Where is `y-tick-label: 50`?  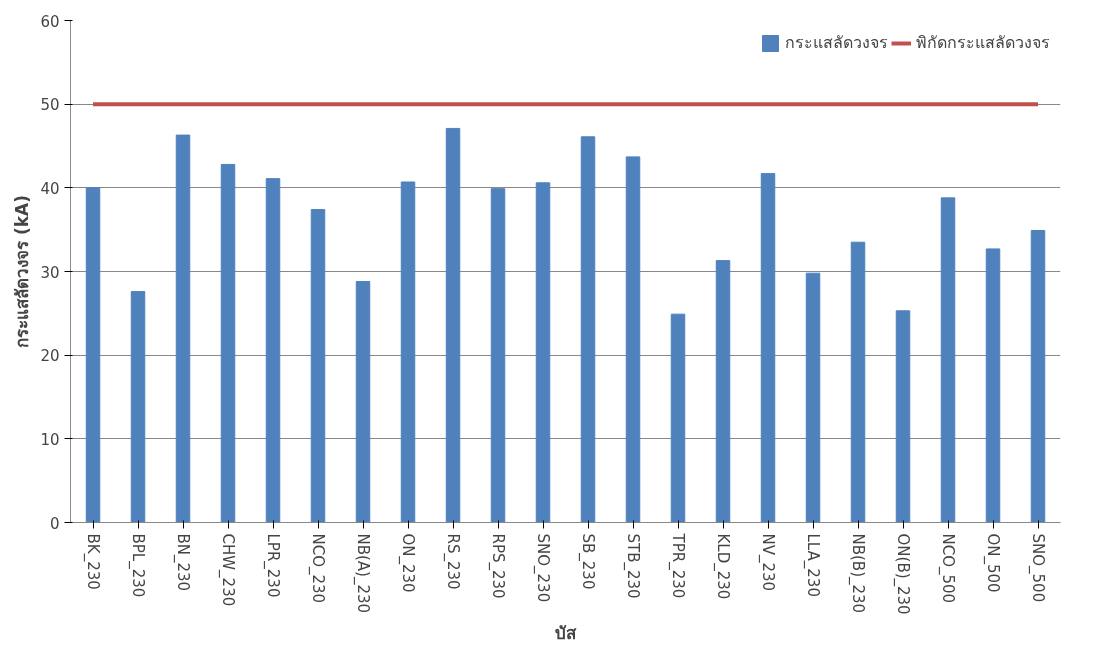
y-tick-label: 50 is located at coordinates (50, 105).